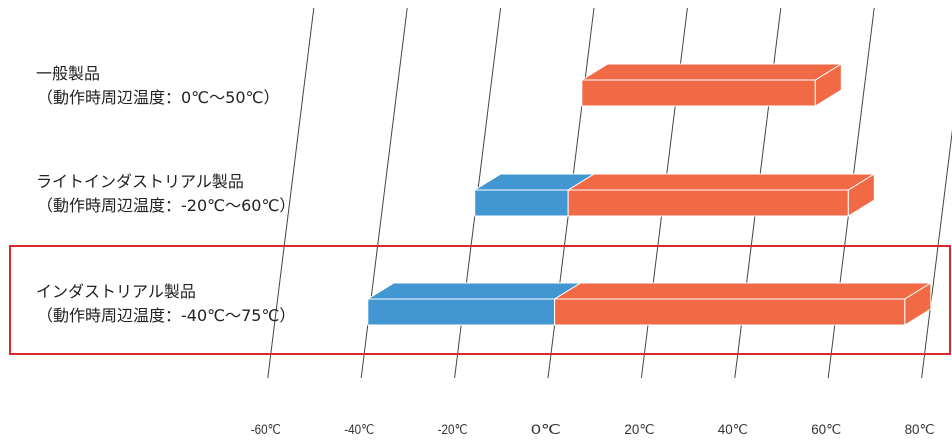  What do you see at coordinates (68, 73) in the screenshot?
I see `category-name: 一般製品` at bounding box center [68, 73].